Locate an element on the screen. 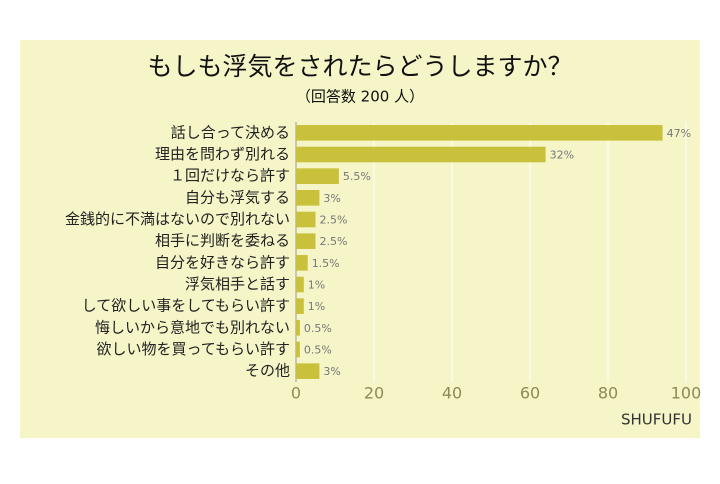 This screenshot has width=720, height=484. y-tick-label: 自分を好きなら許す is located at coordinates (222, 262).